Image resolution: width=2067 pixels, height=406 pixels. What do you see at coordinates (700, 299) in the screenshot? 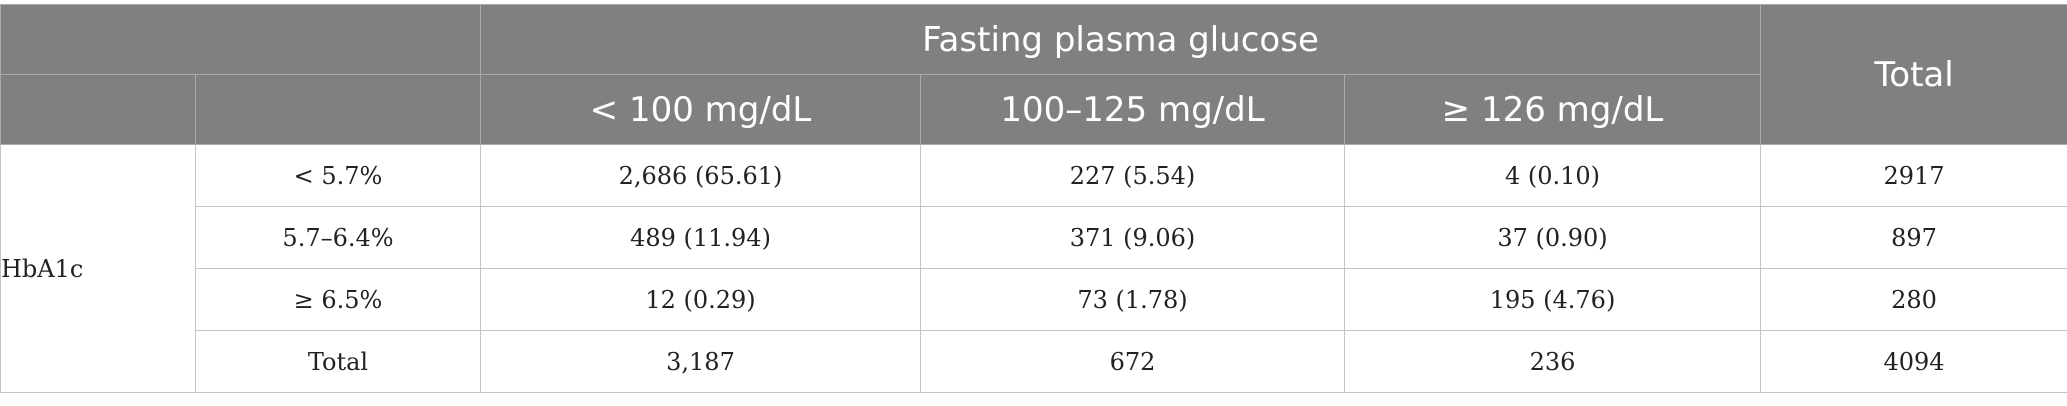
I see `table-cell: 12 (0.29)` at bounding box center [700, 299].